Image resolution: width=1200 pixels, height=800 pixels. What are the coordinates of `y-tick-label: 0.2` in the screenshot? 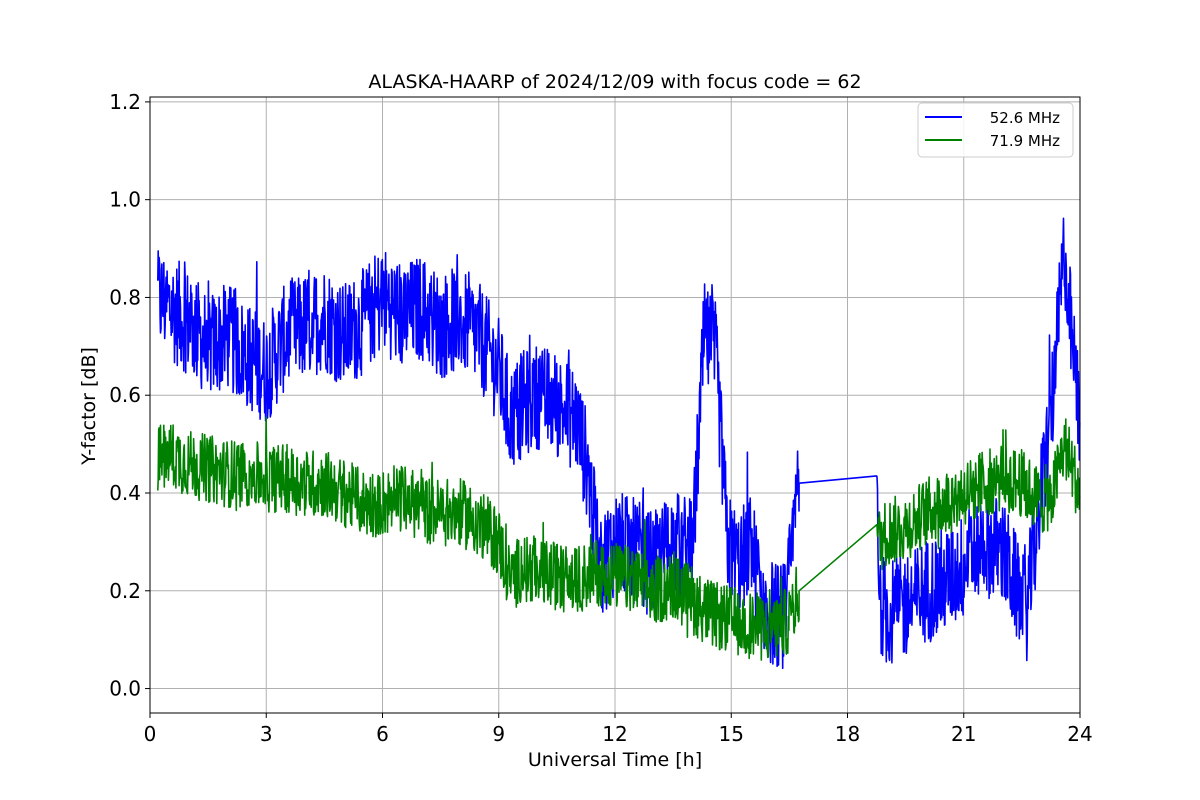 It's located at (125, 591).